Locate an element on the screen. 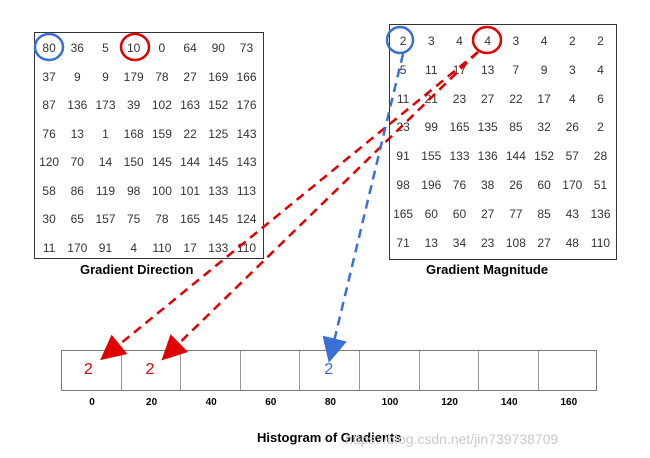 Image resolution: width=650 pixels, height=458 pixels. grid-cell: 163 is located at coordinates (190, 105).